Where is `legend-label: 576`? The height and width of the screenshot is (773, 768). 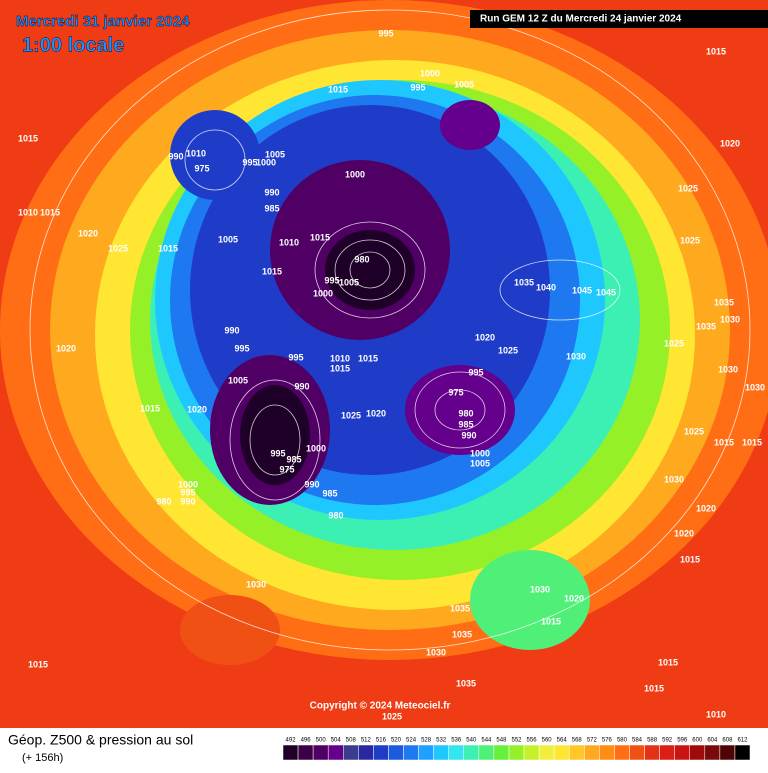 legend-label: 576 is located at coordinates (607, 741).